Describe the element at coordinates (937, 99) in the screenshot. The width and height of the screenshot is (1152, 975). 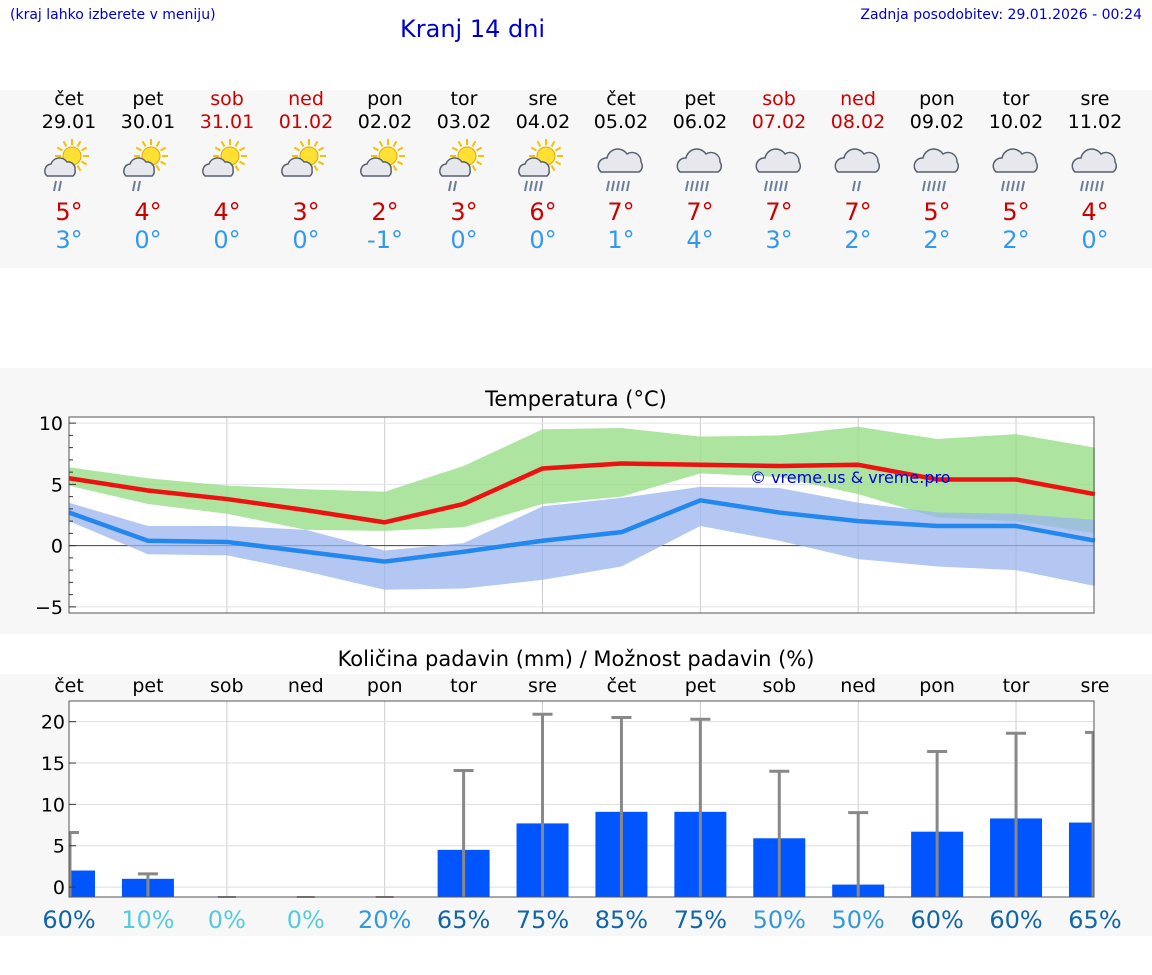
I see `day-name: pon` at that location.